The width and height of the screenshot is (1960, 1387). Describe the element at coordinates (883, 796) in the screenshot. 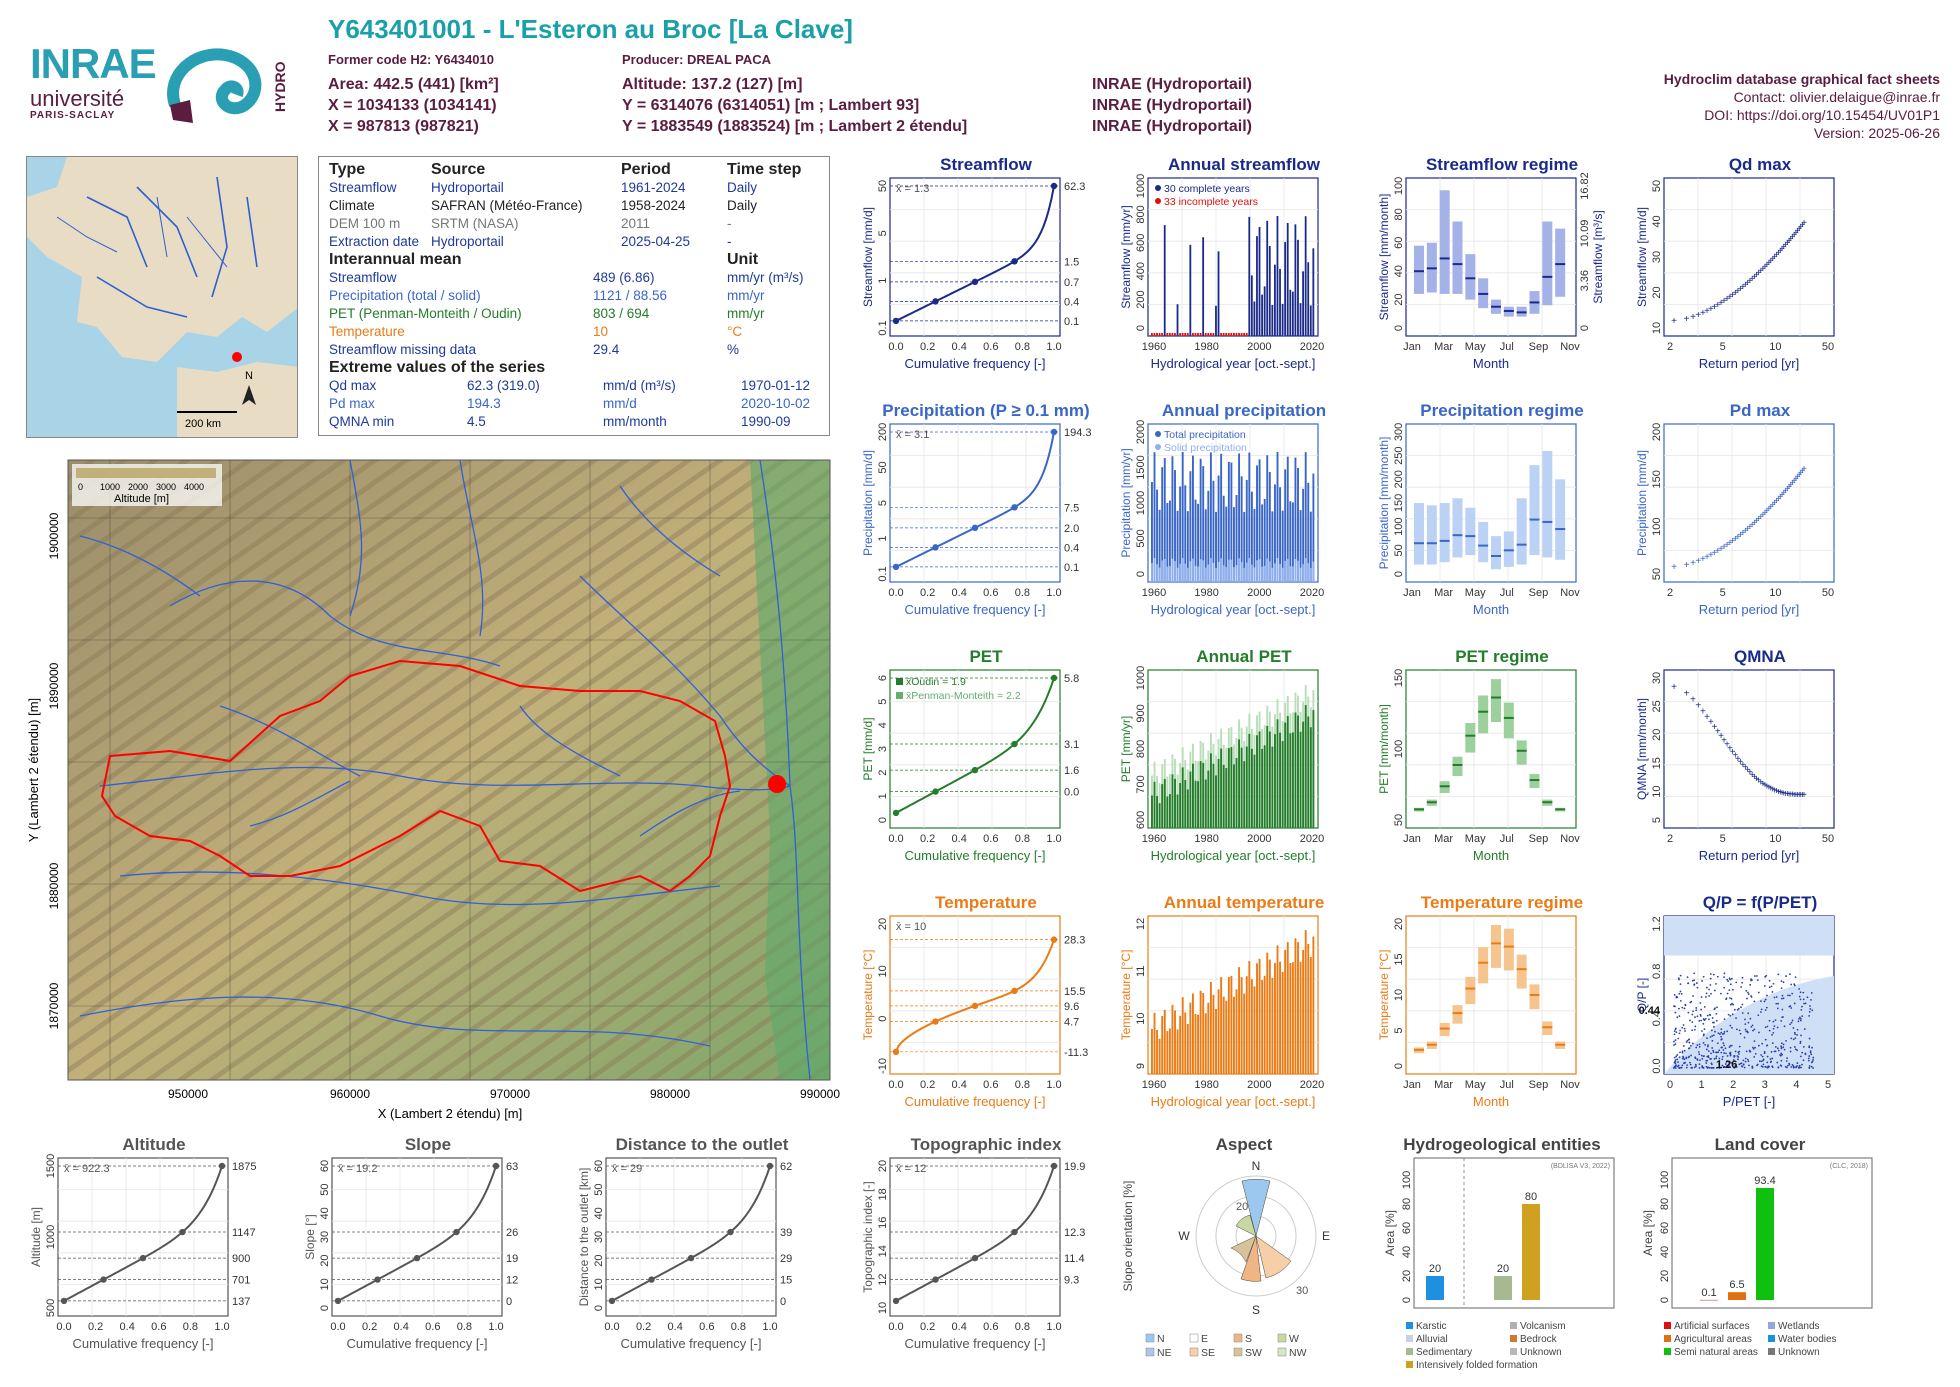

I see `y-tick-label: 1` at that location.